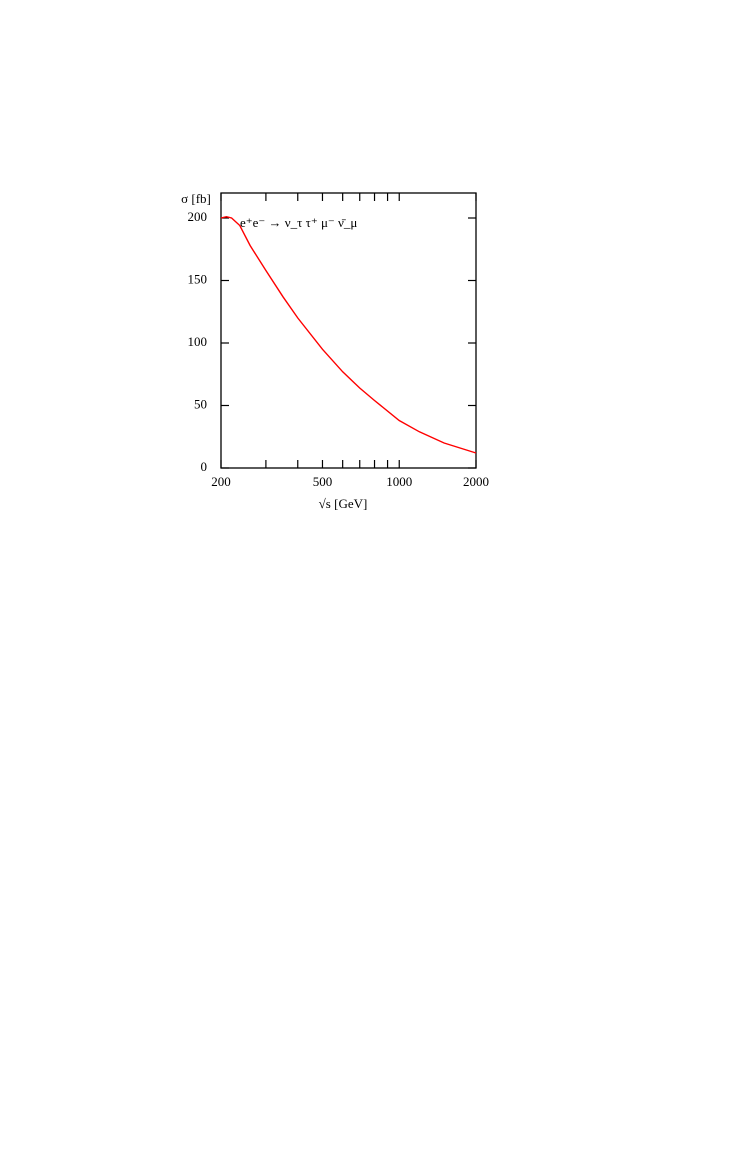 This screenshot has height=1170, width=745. Describe the element at coordinates (298, 222) in the screenshot. I see `annotation: e⁺e⁻ → ν_τ τ⁺ μ⁻ ν̄_μ` at that location.